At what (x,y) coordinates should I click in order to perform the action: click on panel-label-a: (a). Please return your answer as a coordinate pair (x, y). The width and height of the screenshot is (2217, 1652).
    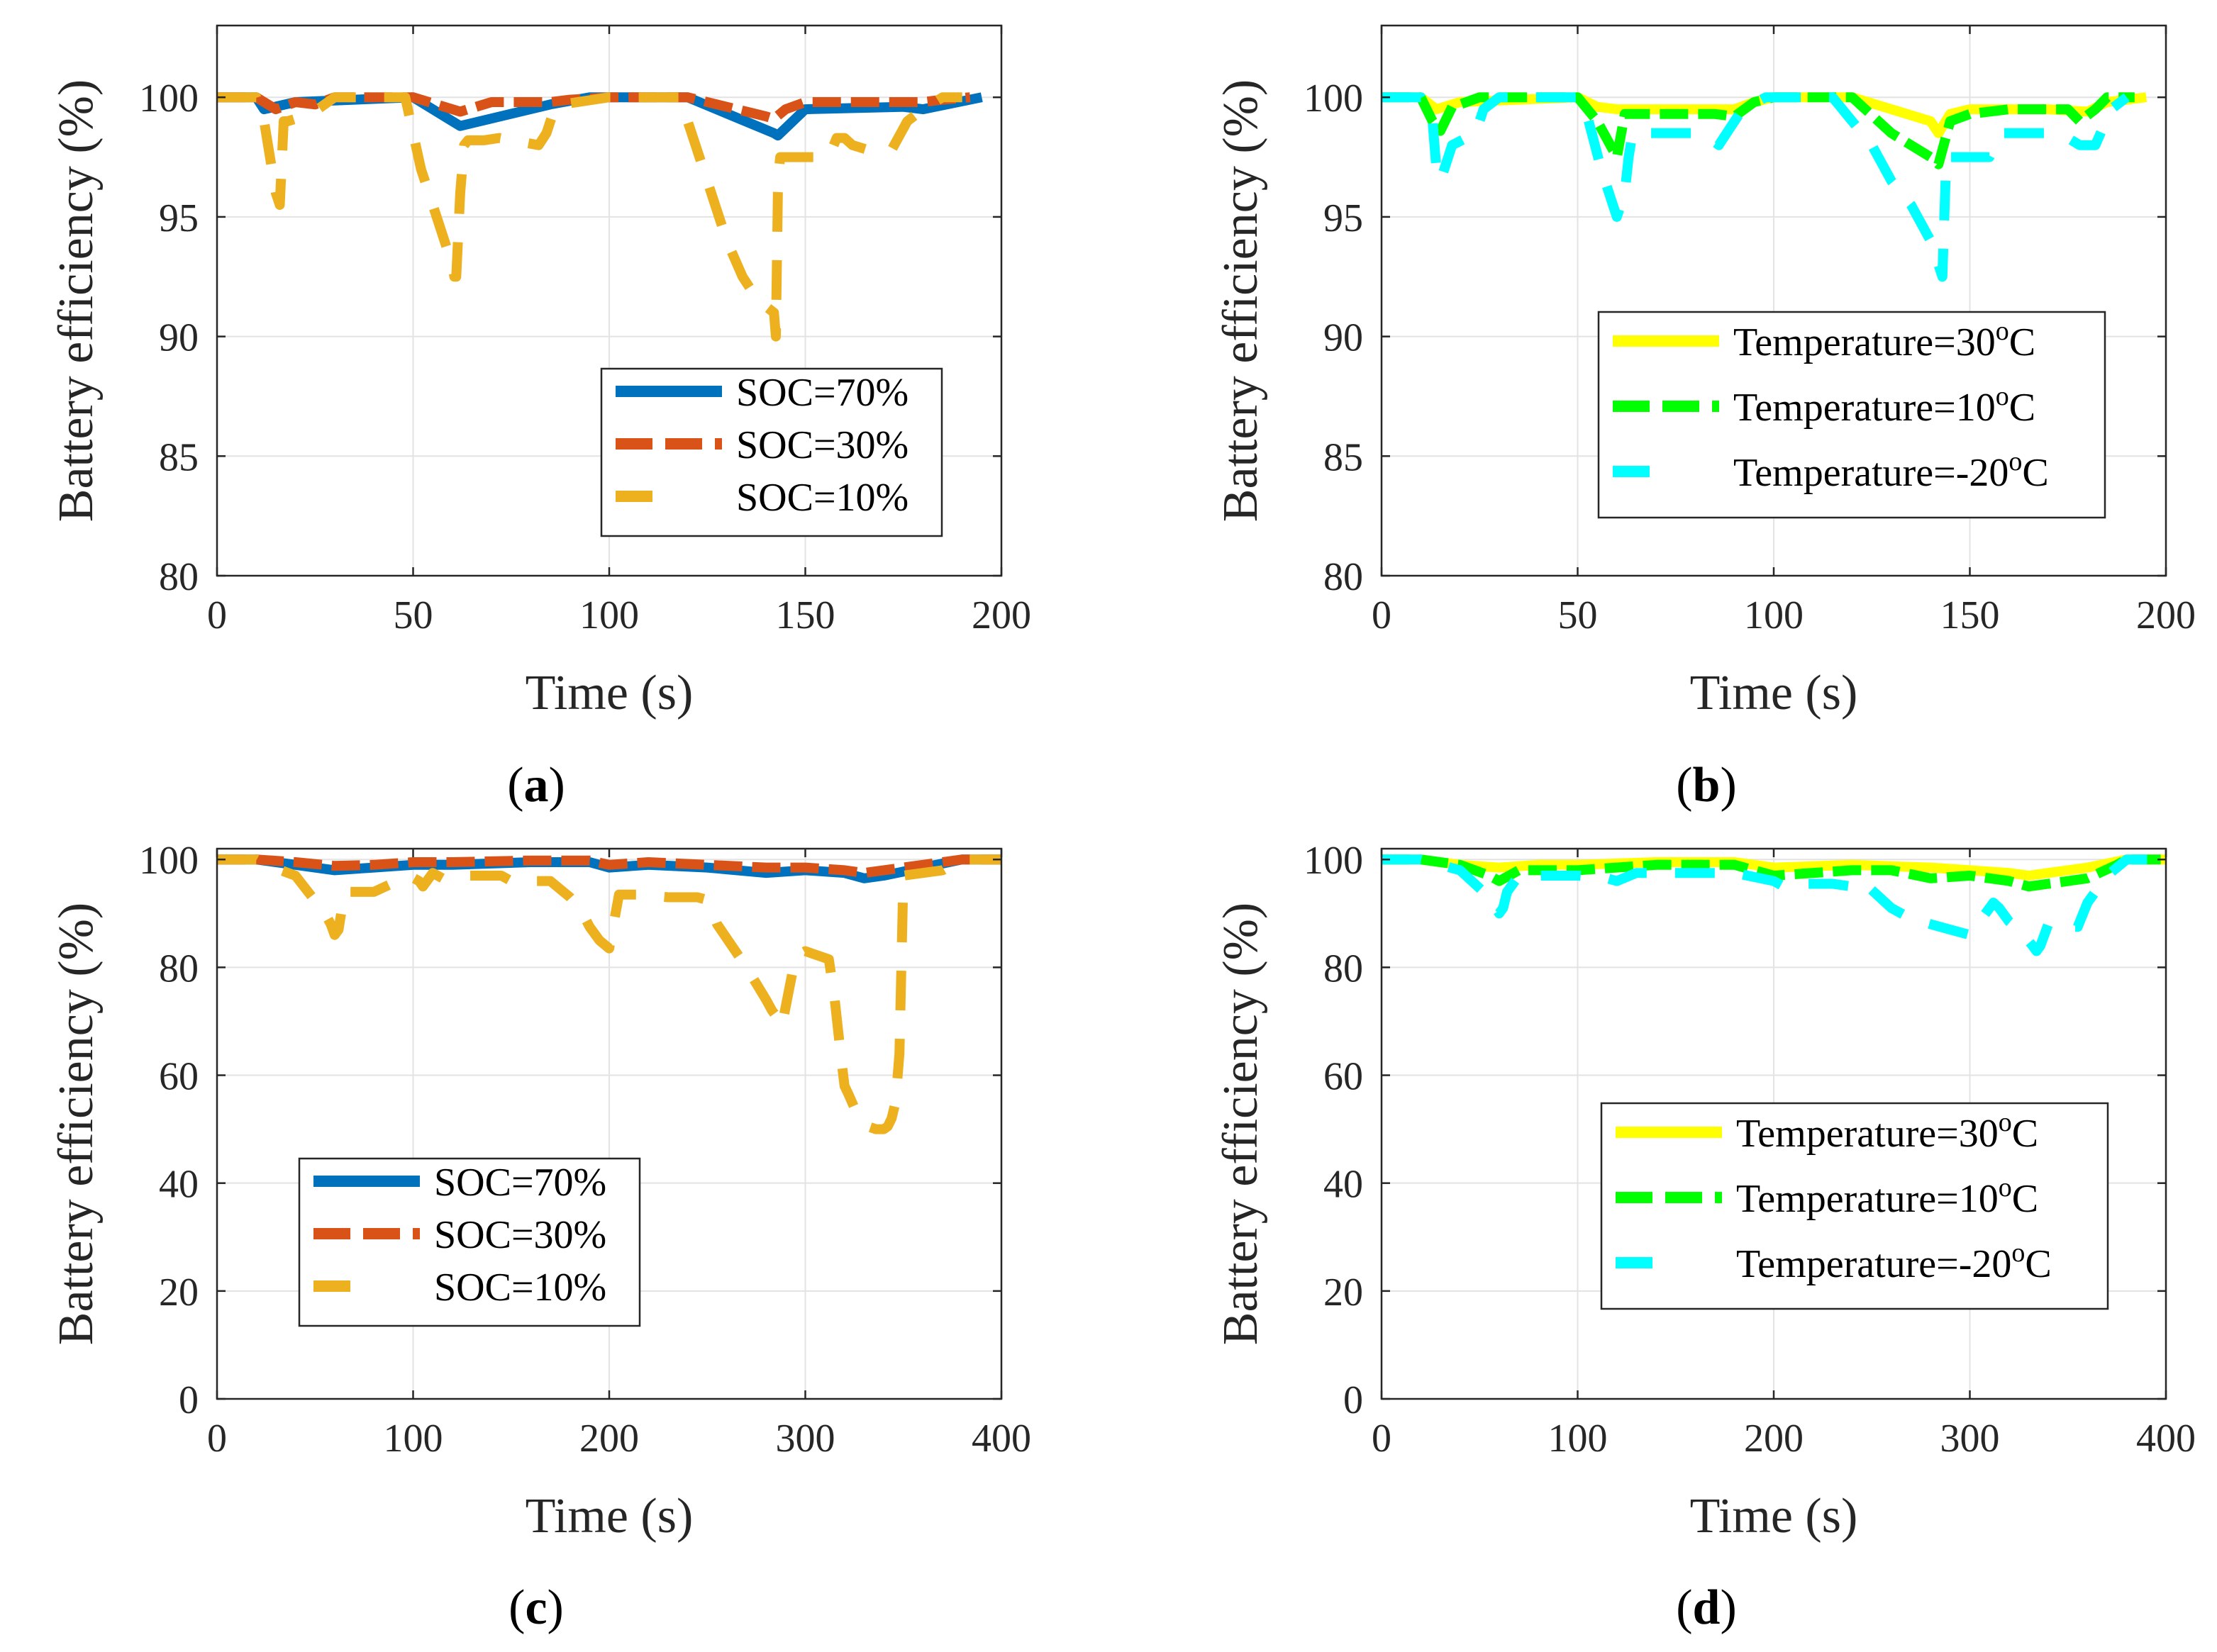
    Looking at the image, I should click on (536, 785).